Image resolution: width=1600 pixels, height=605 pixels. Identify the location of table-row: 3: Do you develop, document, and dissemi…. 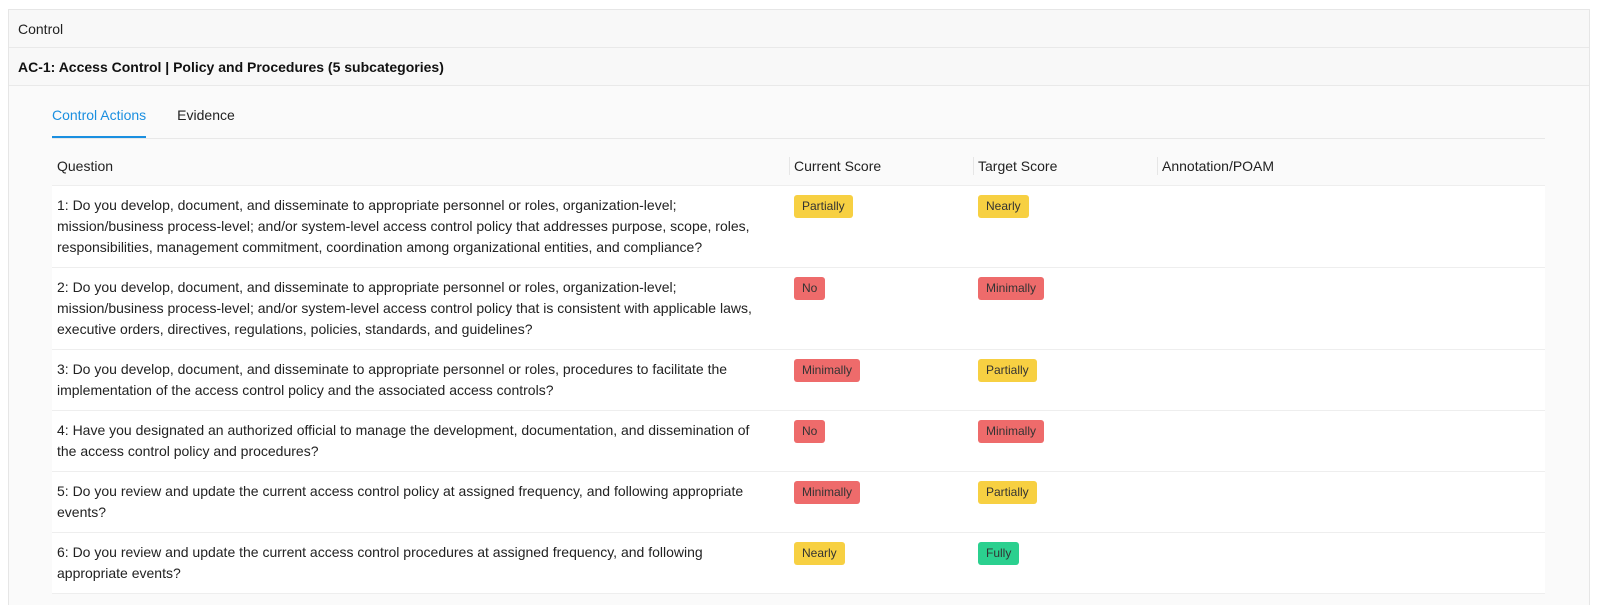
(798, 380).